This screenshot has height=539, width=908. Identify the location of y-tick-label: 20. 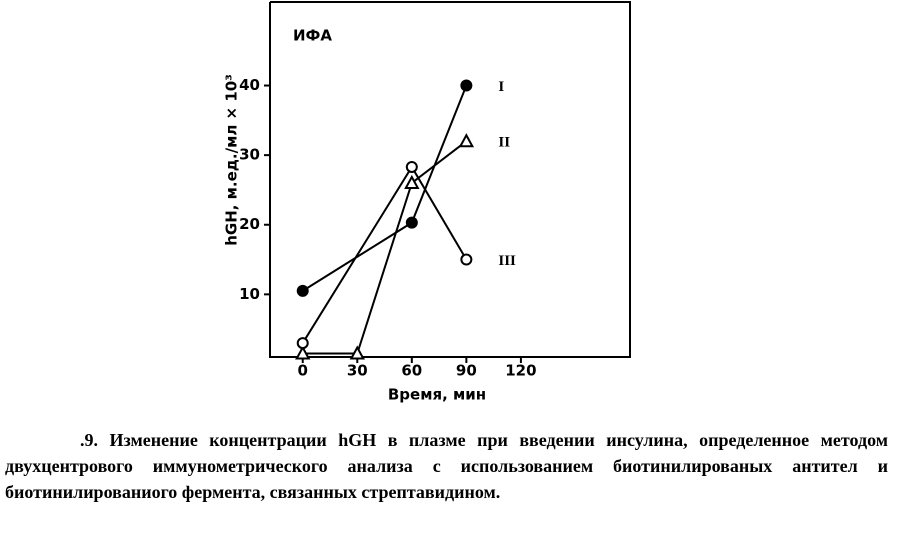
(249, 224).